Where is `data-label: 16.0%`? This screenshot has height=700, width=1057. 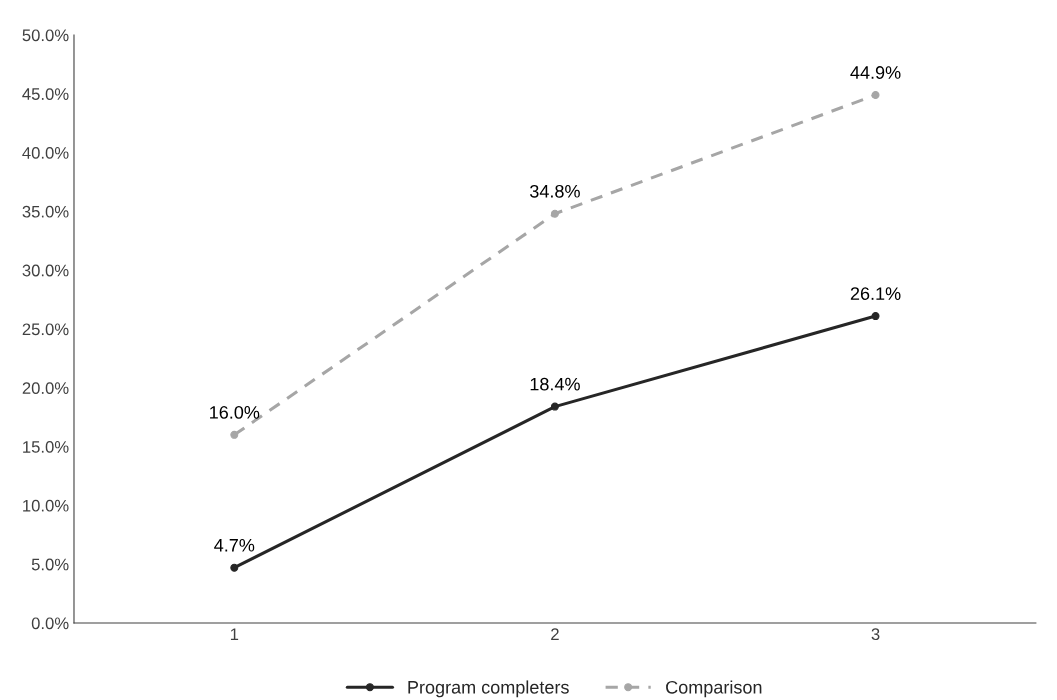
data-label: 16.0% is located at coordinates (235, 412).